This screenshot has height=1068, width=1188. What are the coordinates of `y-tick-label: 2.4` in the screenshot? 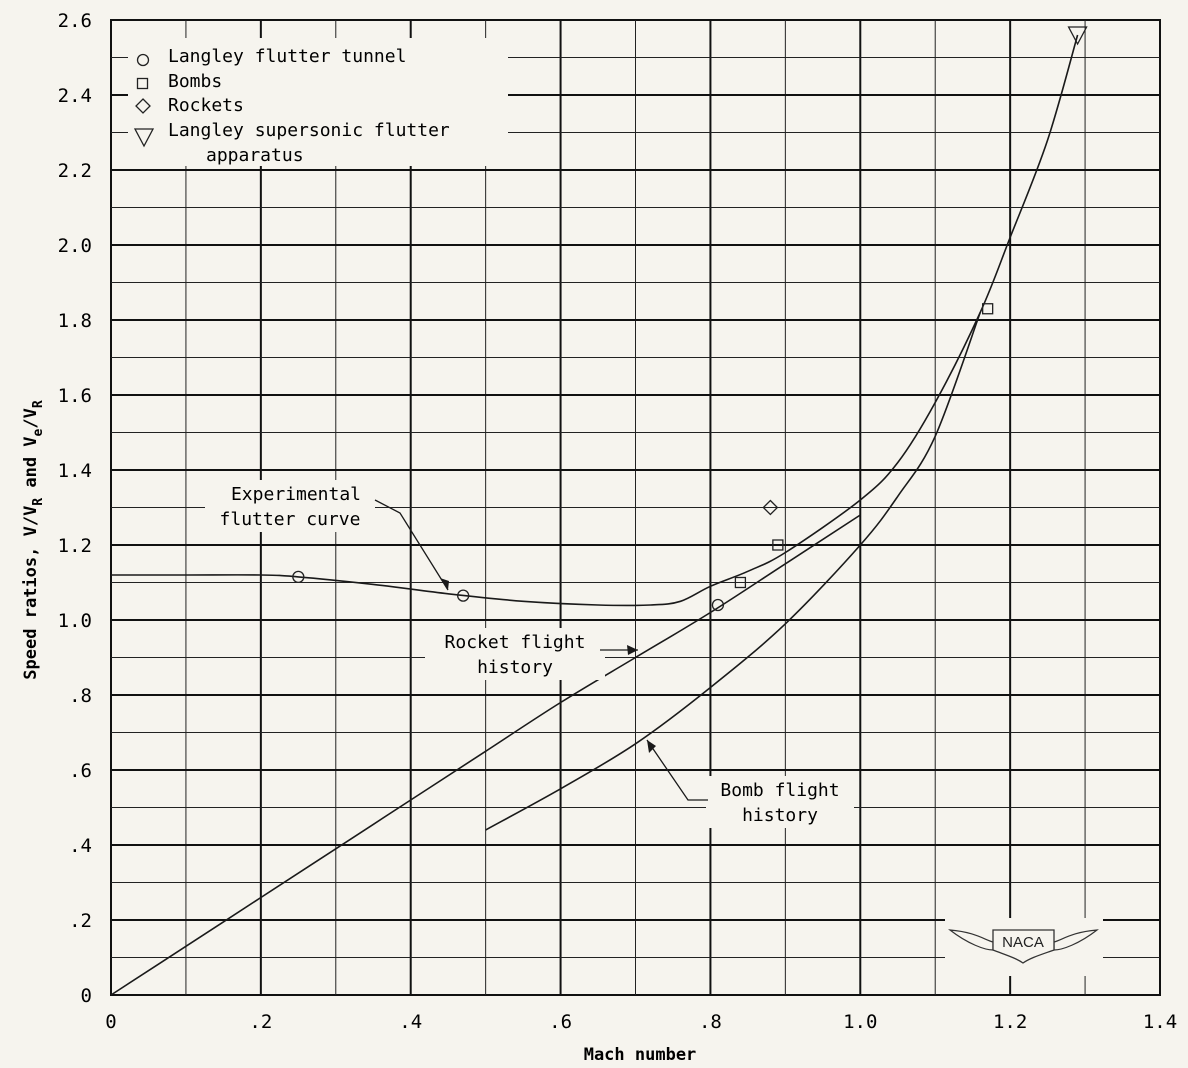 It's located at (75, 96).